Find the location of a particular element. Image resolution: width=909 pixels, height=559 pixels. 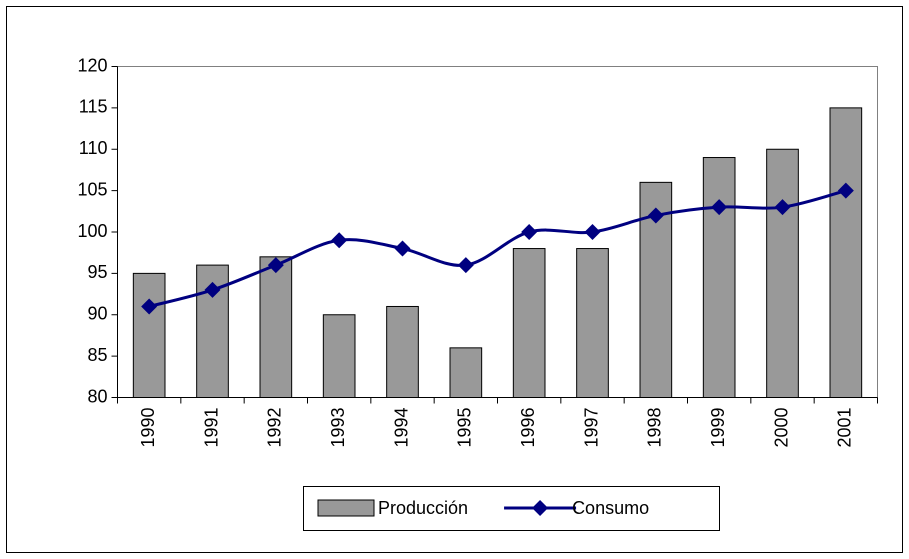

legend-marker is located at coordinates (540, 508).